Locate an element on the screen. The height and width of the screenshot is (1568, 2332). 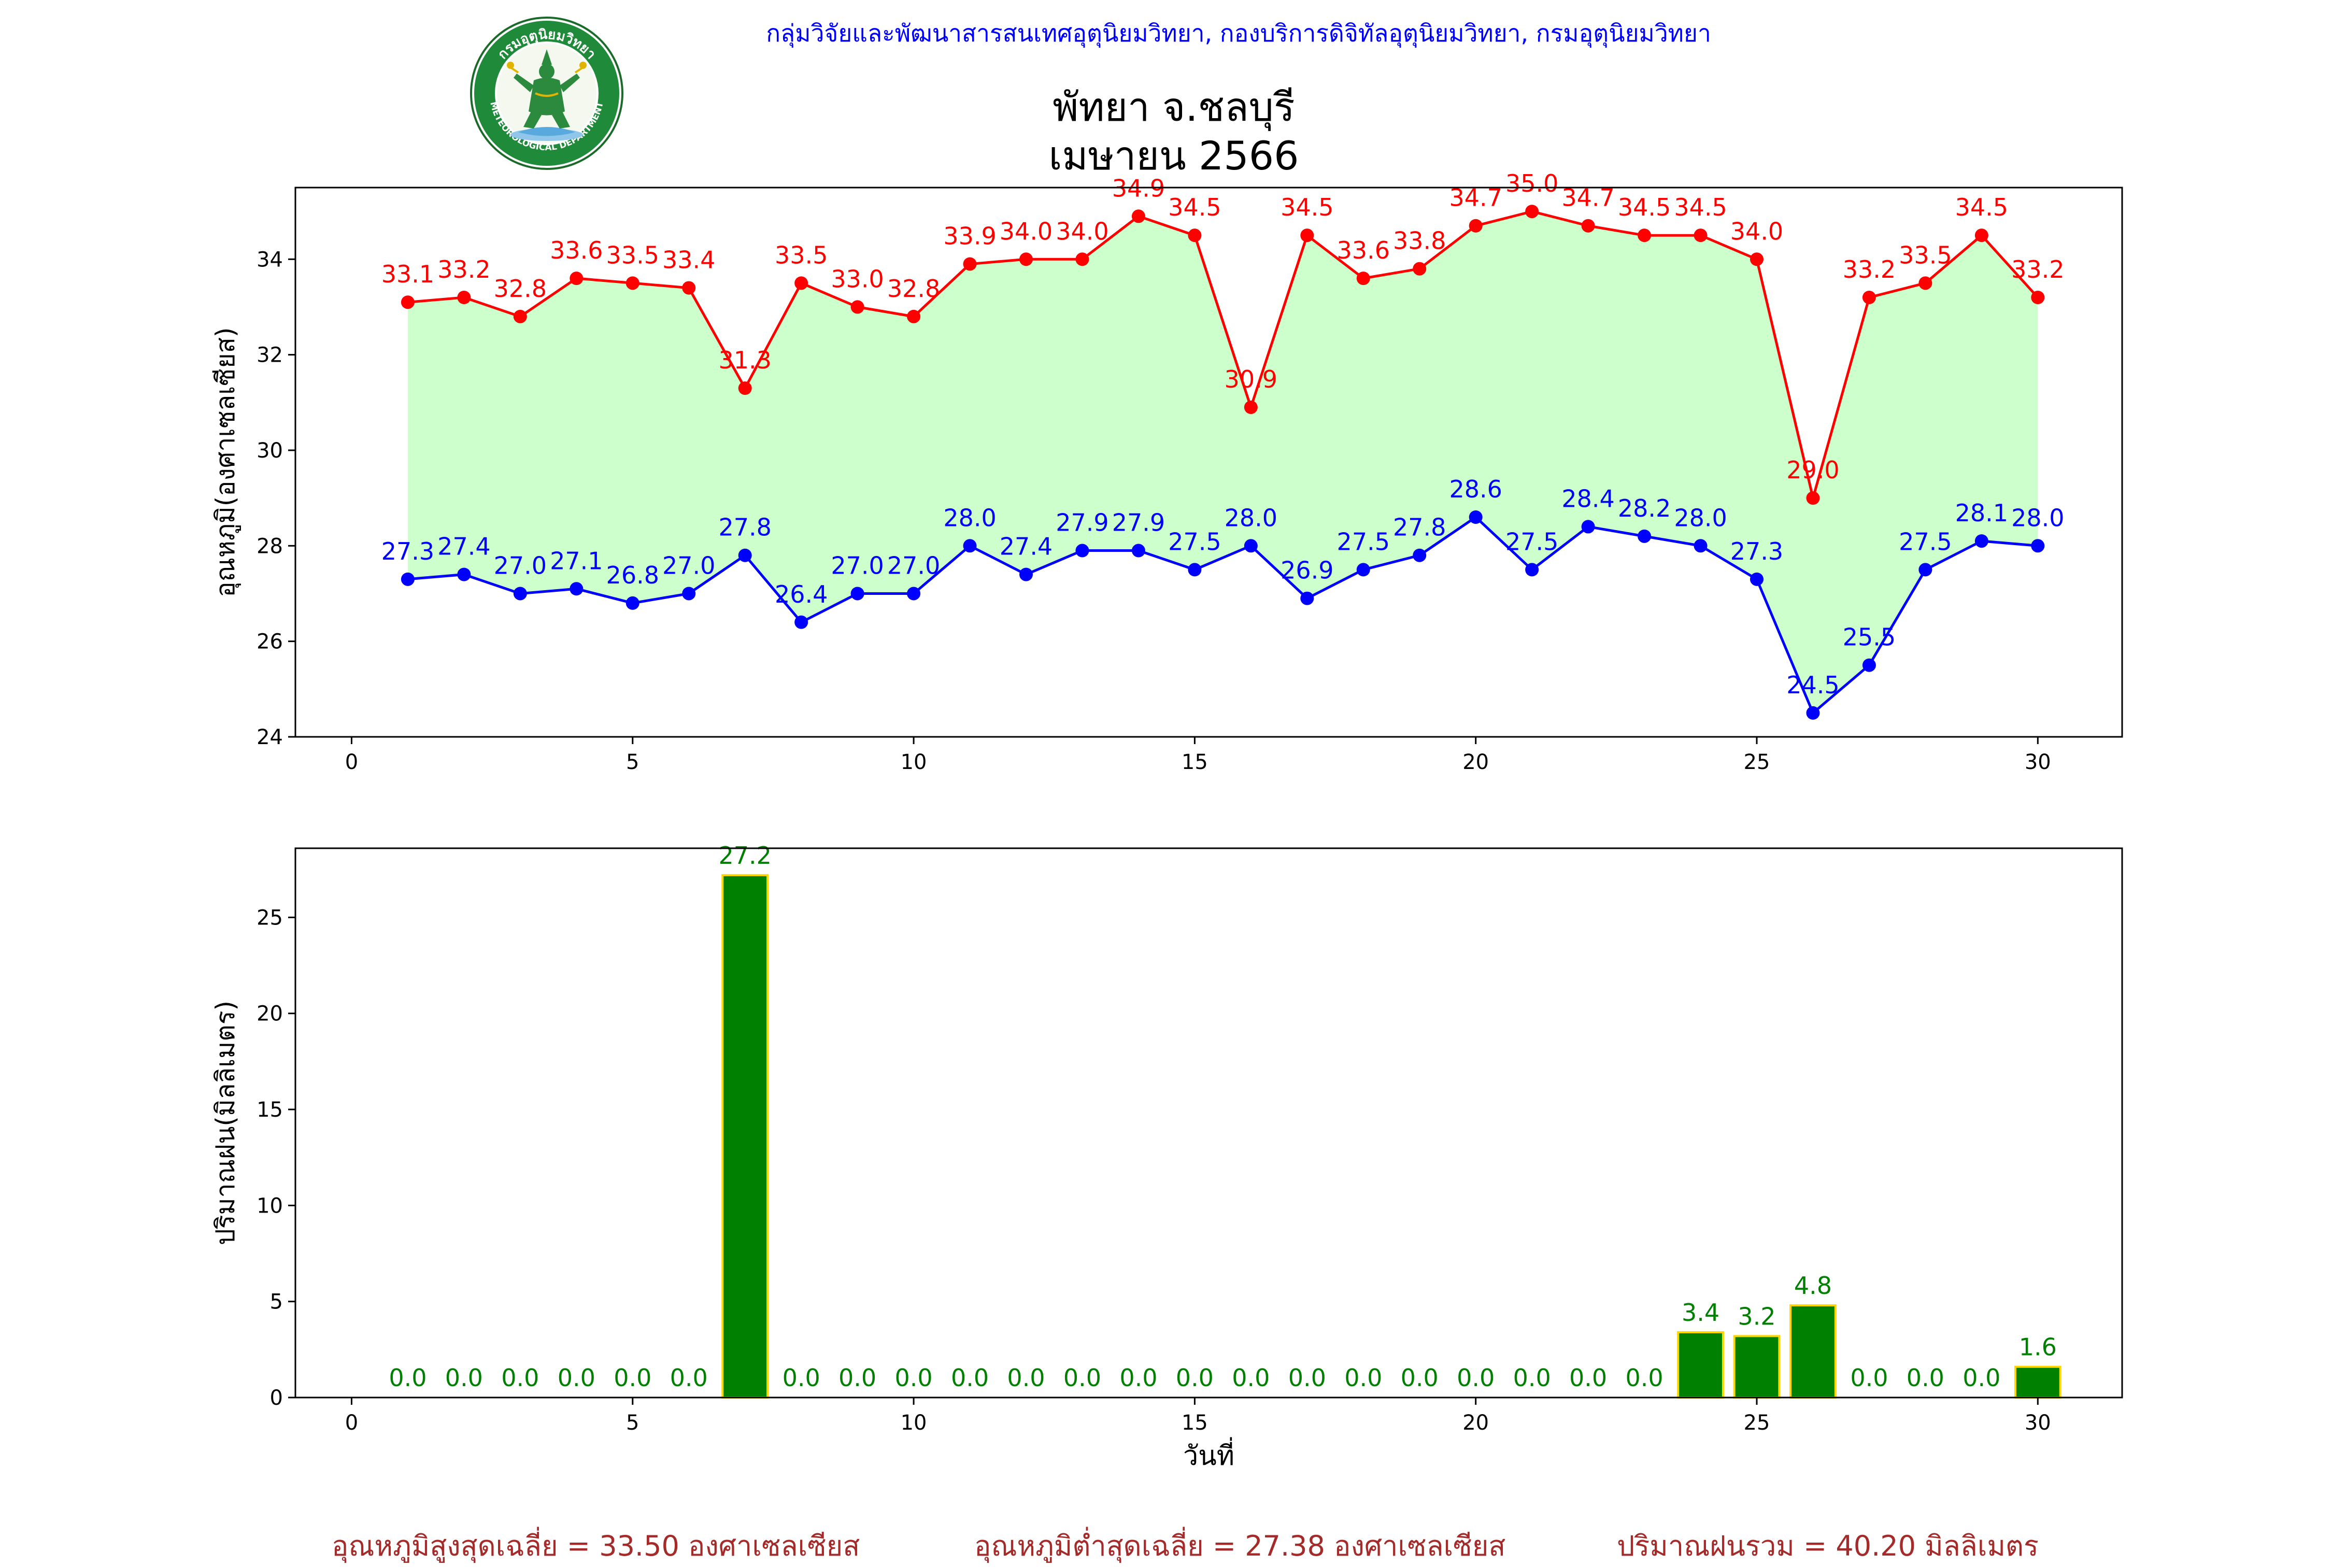
min-temp-data-label: 28.4 is located at coordinates (1587, 498).